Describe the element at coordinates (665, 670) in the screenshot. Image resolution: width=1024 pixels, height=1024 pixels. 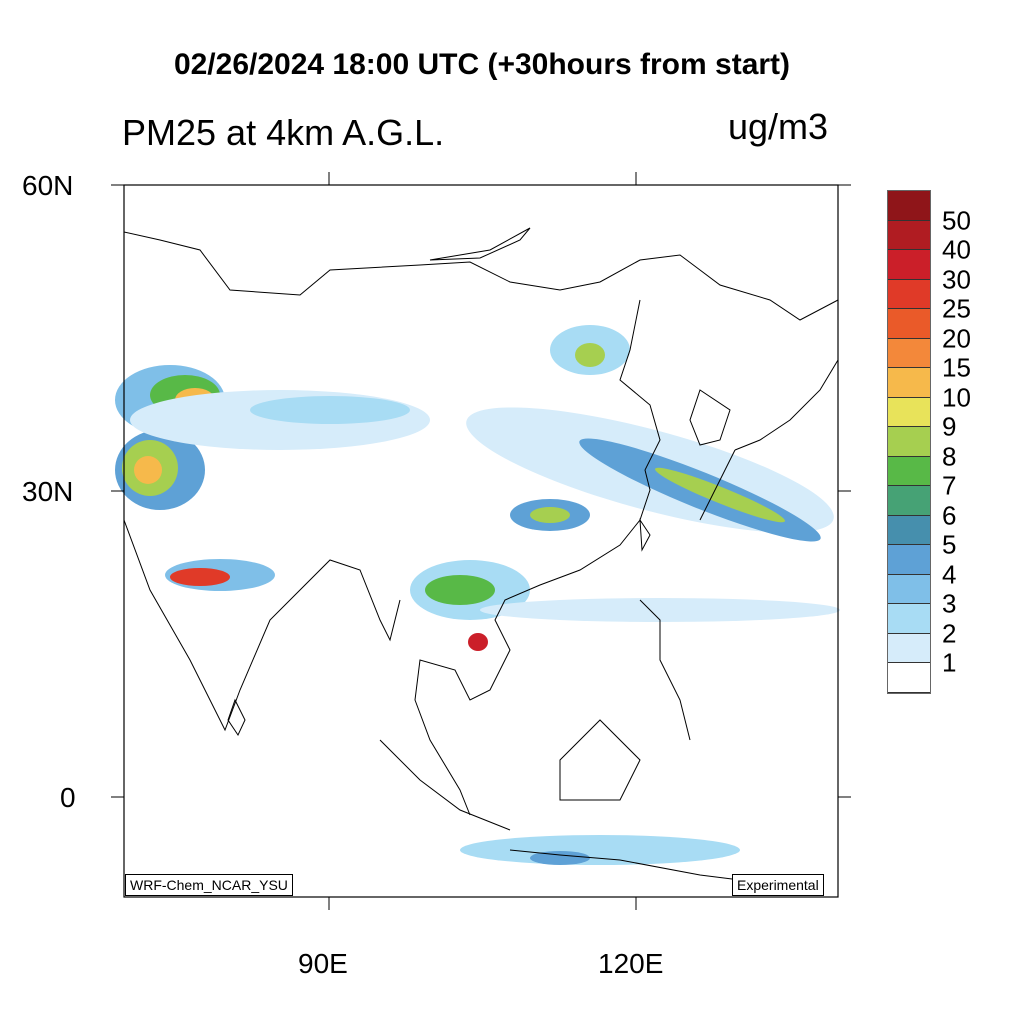
I see `philippines` at that location.